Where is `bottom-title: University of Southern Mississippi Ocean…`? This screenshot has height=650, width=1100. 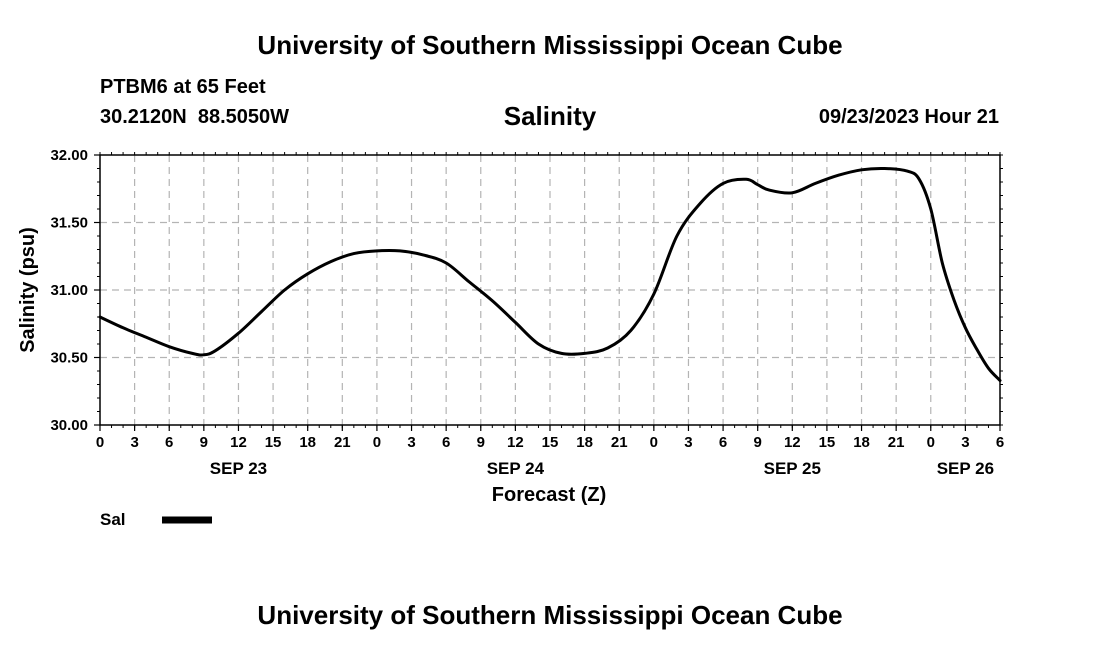
bottom-title: University of Southern Mississippi Ocean… is located at coordinates (550, 615).